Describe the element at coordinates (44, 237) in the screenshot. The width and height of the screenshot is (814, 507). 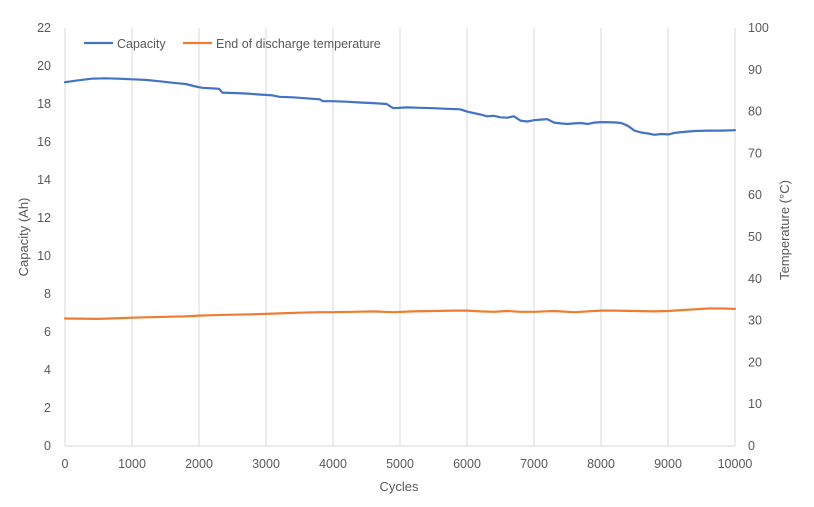
I see `y-tick-labels: 0 2 4 6 8 10 12 14 16 18 20 22` at that location.